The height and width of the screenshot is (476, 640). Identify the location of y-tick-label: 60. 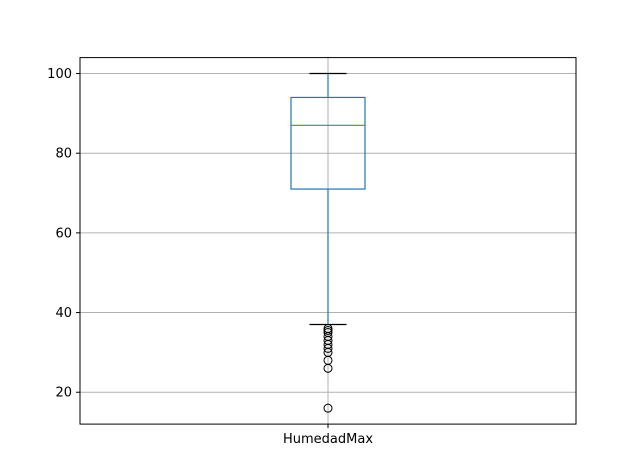
(63, 233).